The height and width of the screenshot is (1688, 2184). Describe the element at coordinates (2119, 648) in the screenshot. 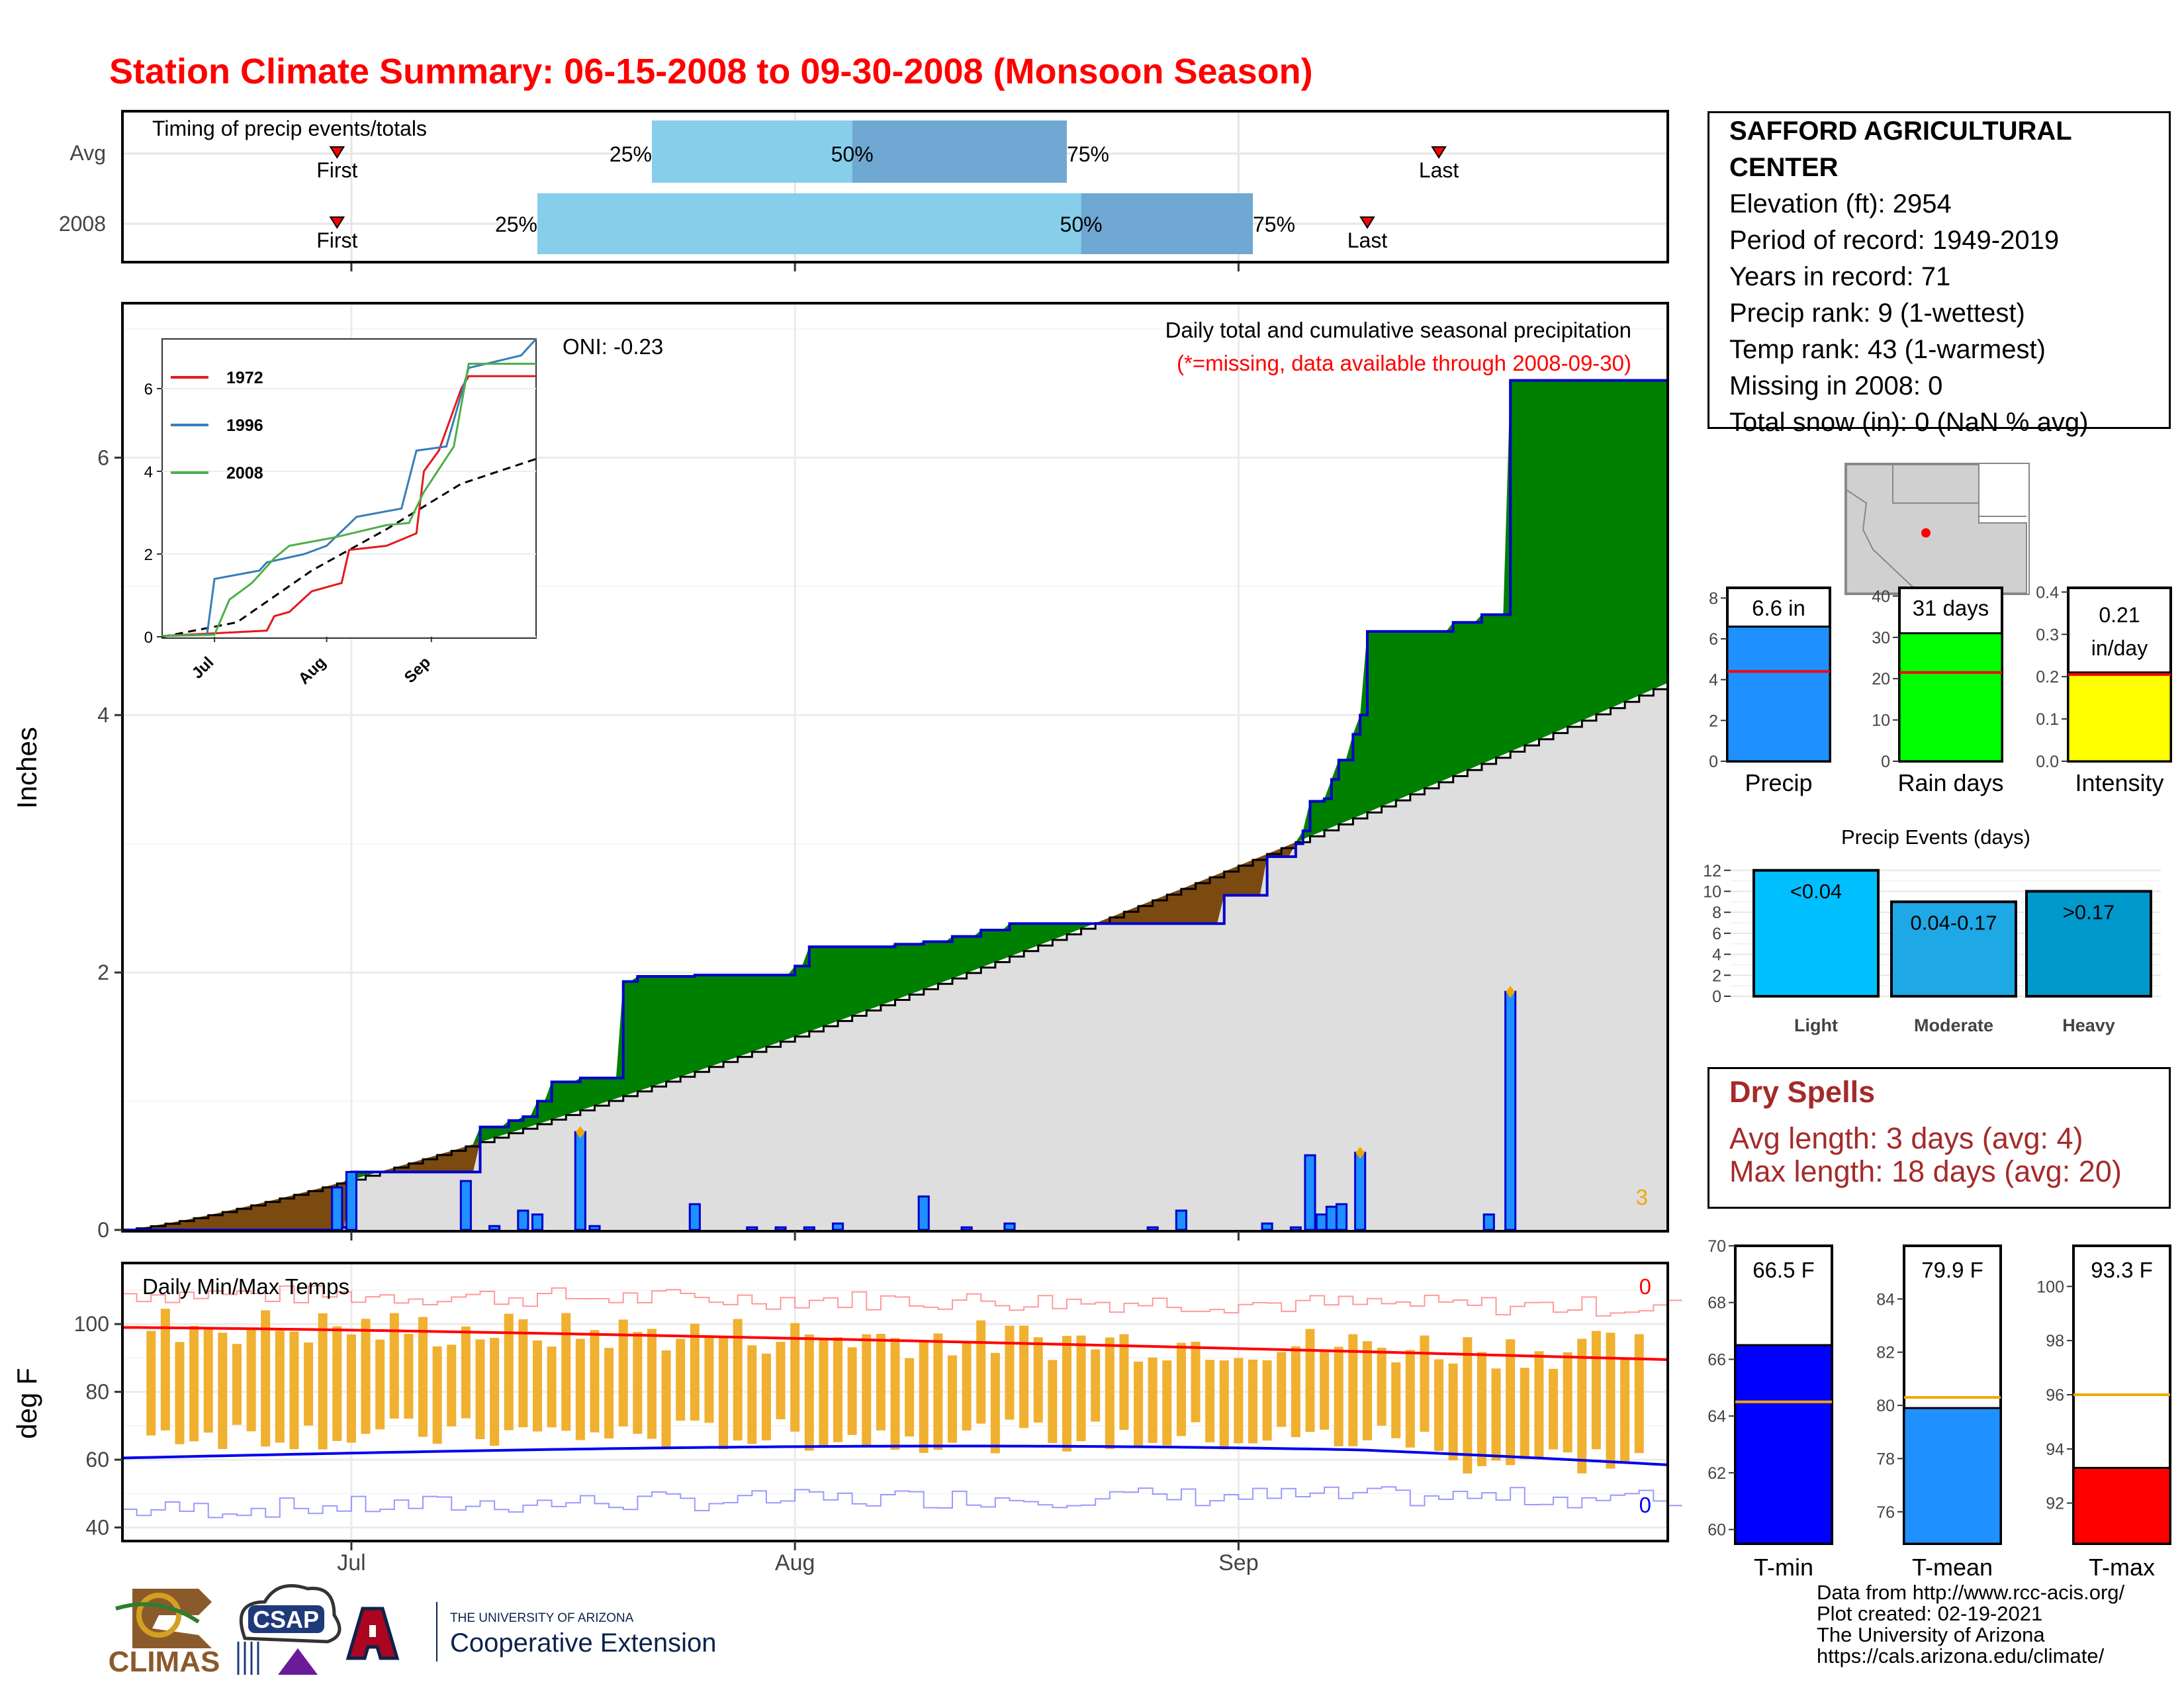

I see `mini-bar-value-label-unit: in/day` at that location.